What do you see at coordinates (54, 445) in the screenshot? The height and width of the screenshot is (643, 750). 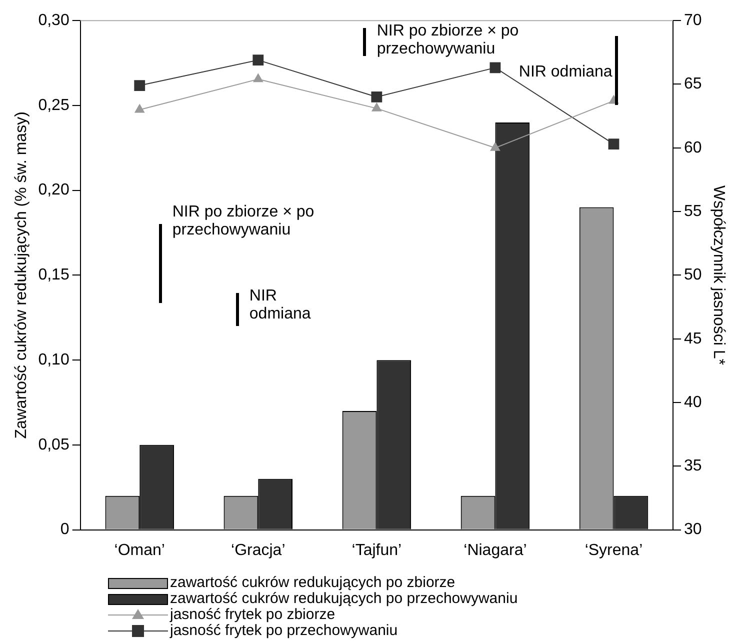 I see `y-tick-label: 0,05` at bounding box center [54, 445].